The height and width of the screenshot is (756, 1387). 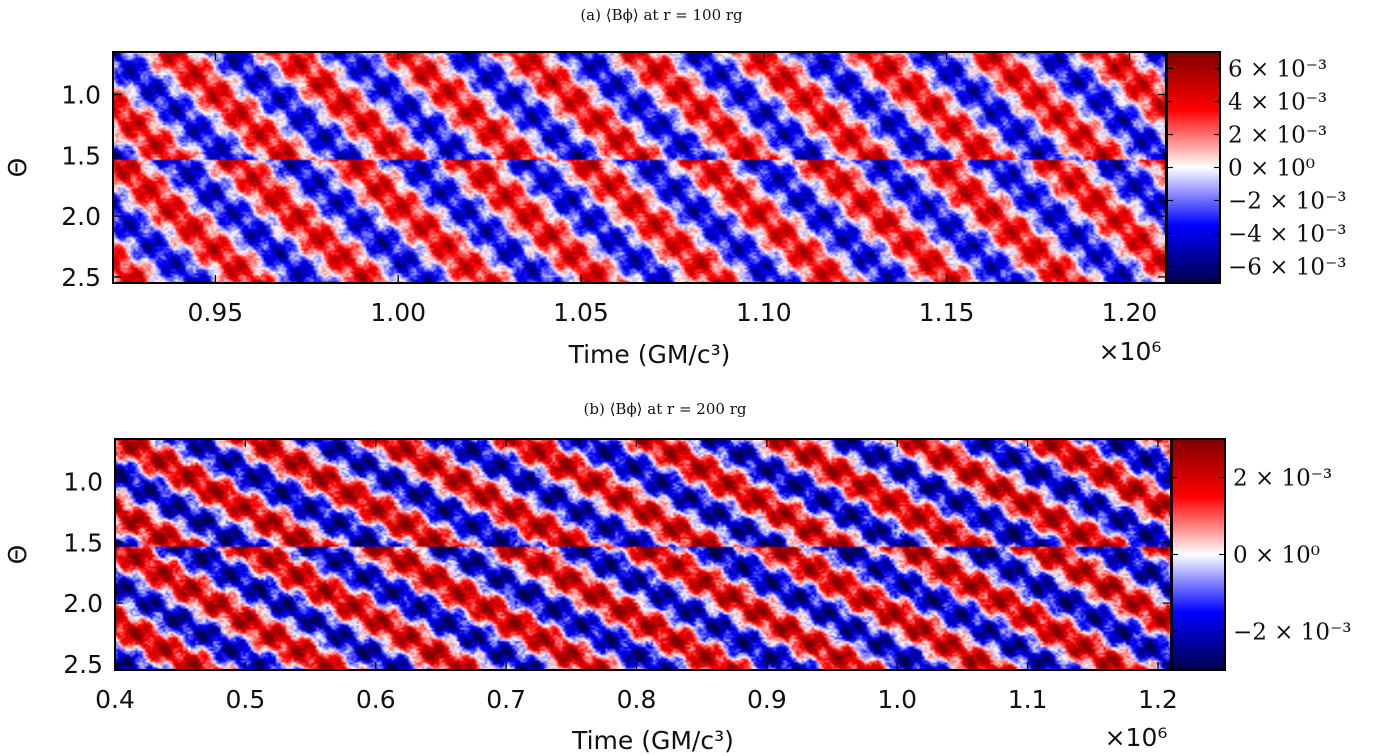 I want to click on x-tick-label: 1.10, so click(x=764, y=312).